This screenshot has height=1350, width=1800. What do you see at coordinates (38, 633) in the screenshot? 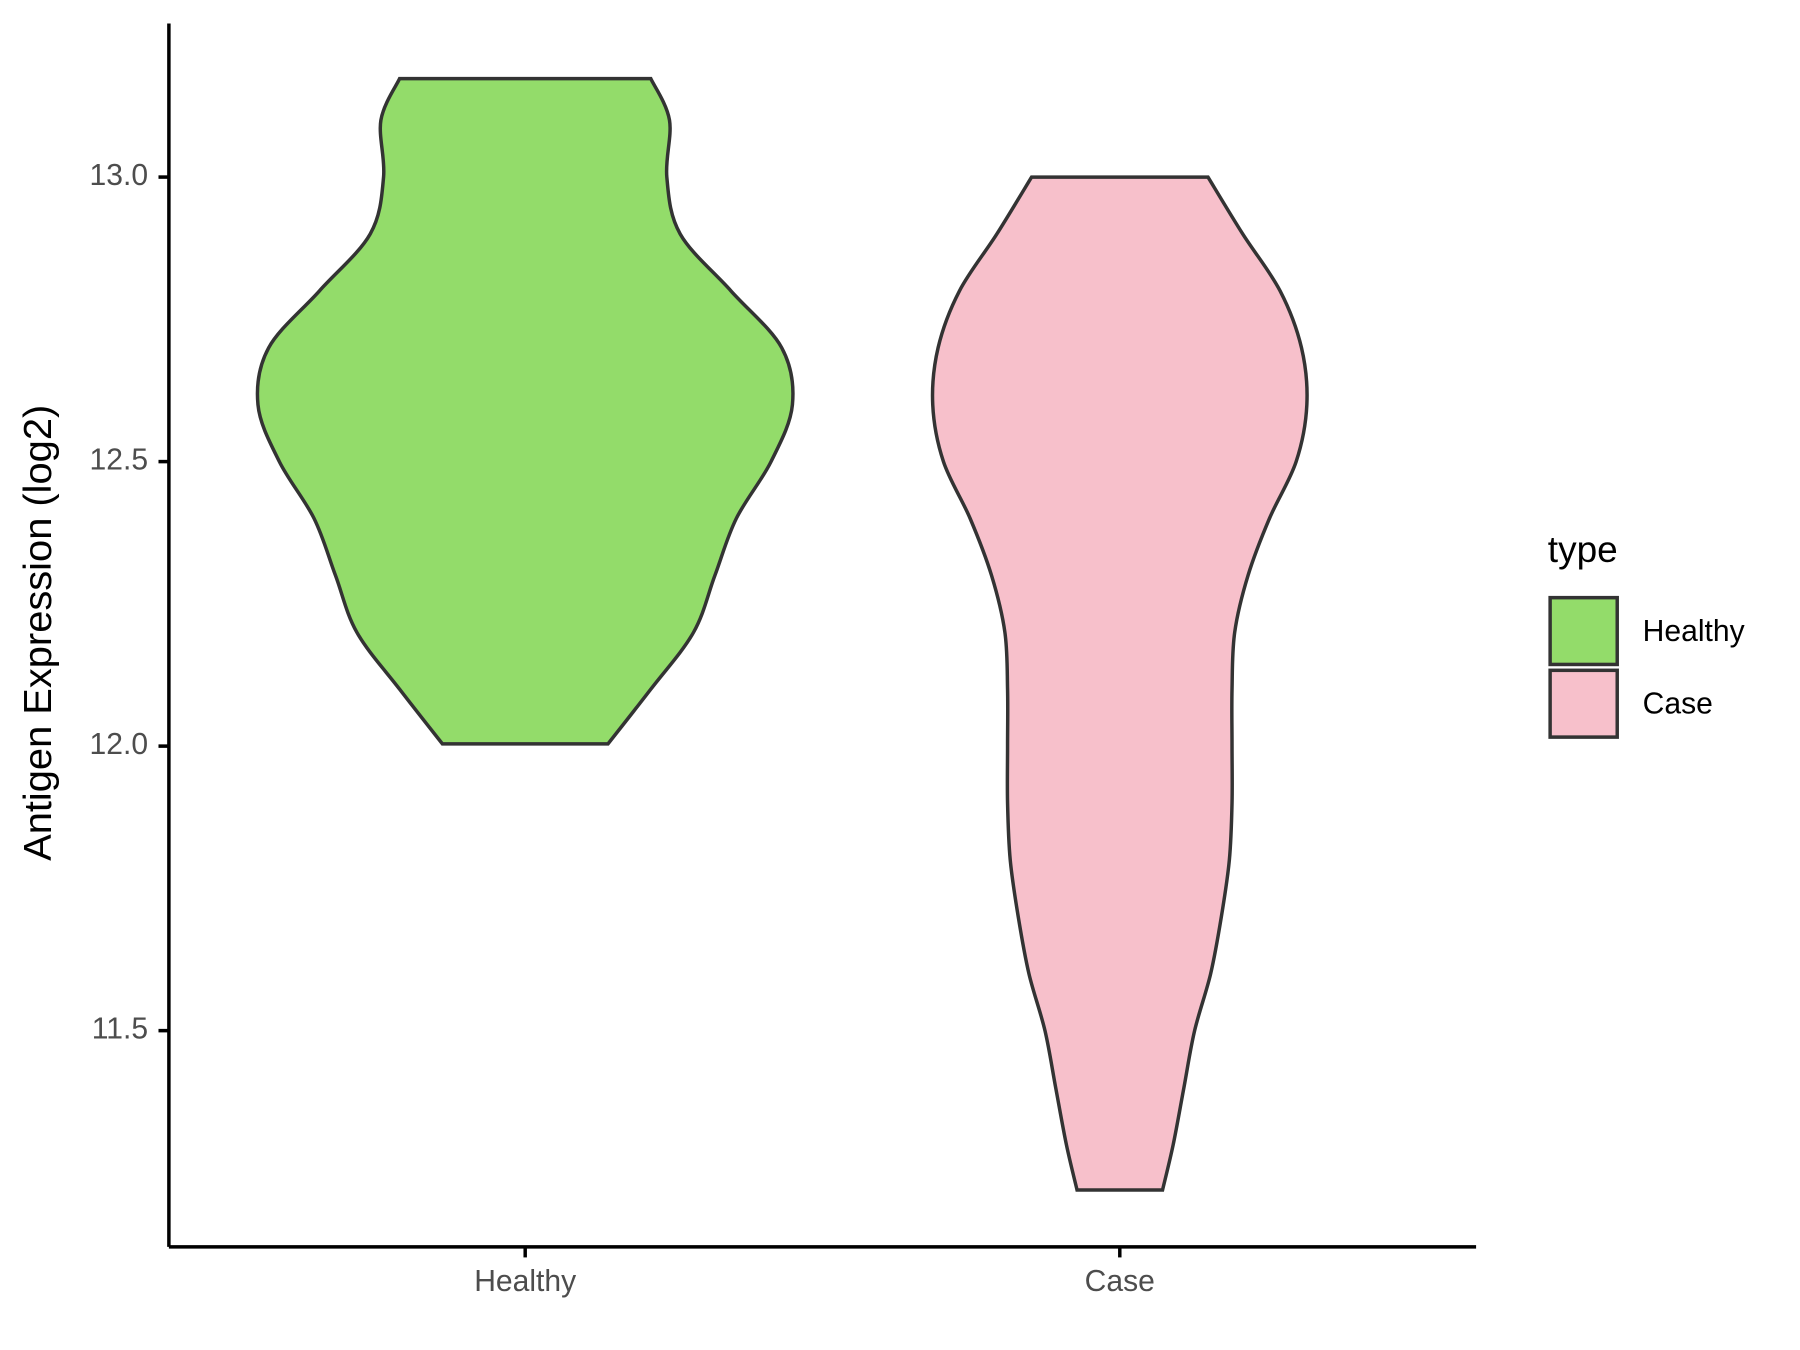
I see `y-axis-title: Antigen Expression (log2)` at bounding box center [38, 633].